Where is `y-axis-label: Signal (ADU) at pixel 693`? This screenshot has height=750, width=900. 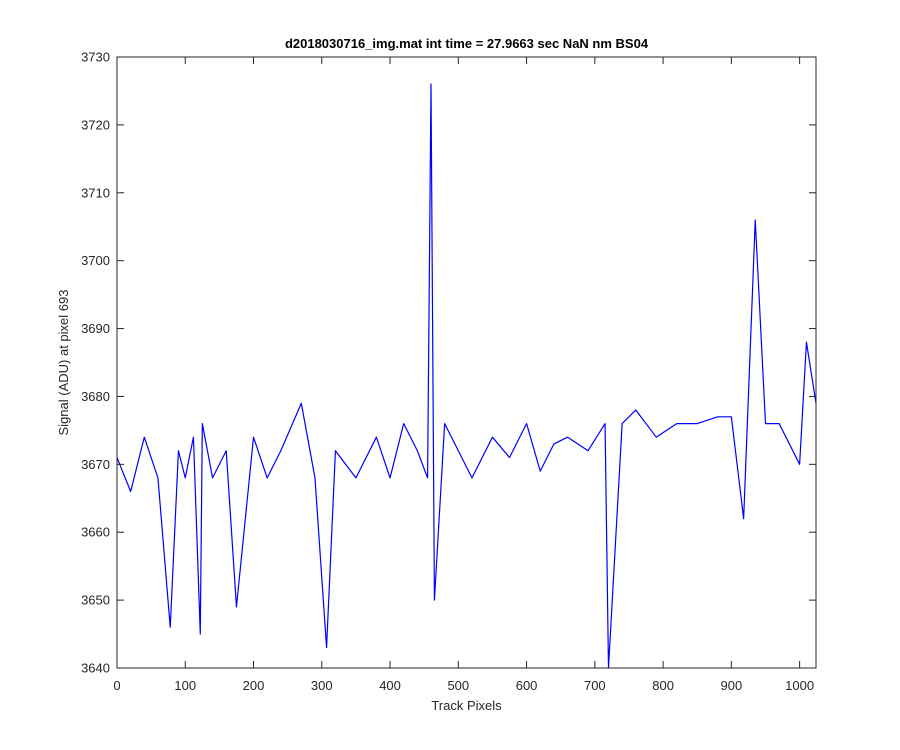
y-axis-label: Signal (ADU) at pixel 693 is located at coordinates (63, 363).